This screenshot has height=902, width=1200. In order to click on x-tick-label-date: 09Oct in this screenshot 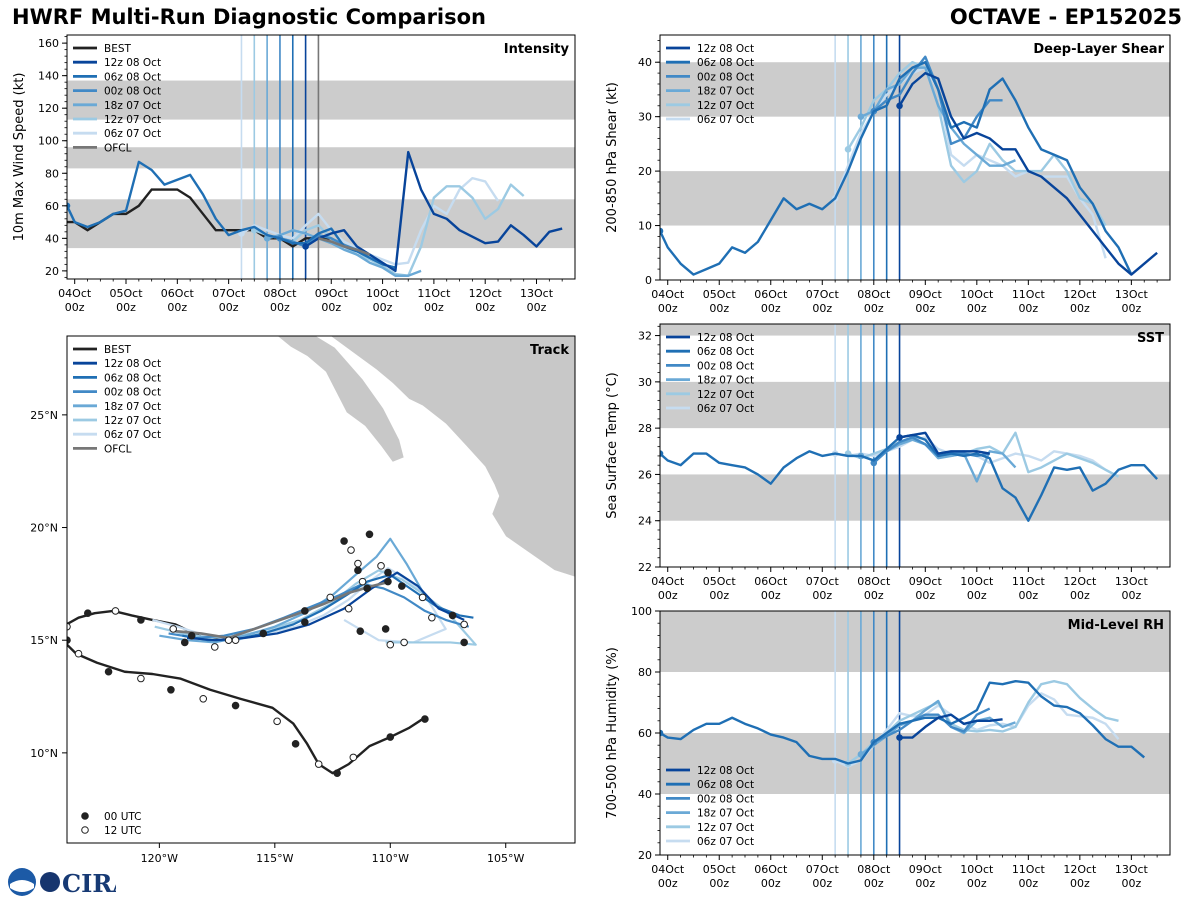, I will do `click(926, 869)`.